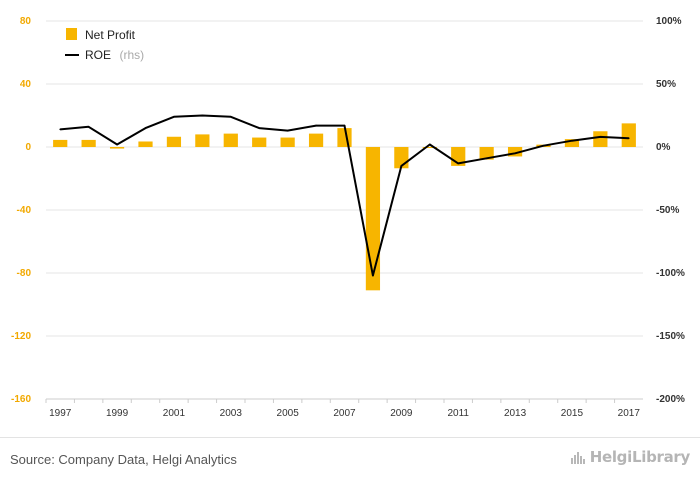 The height and width of the screenshot is (484, 700). Describe the element at coordinates (202, 140) in the screenshot. I see `bar-net-profit-2002` at that location.